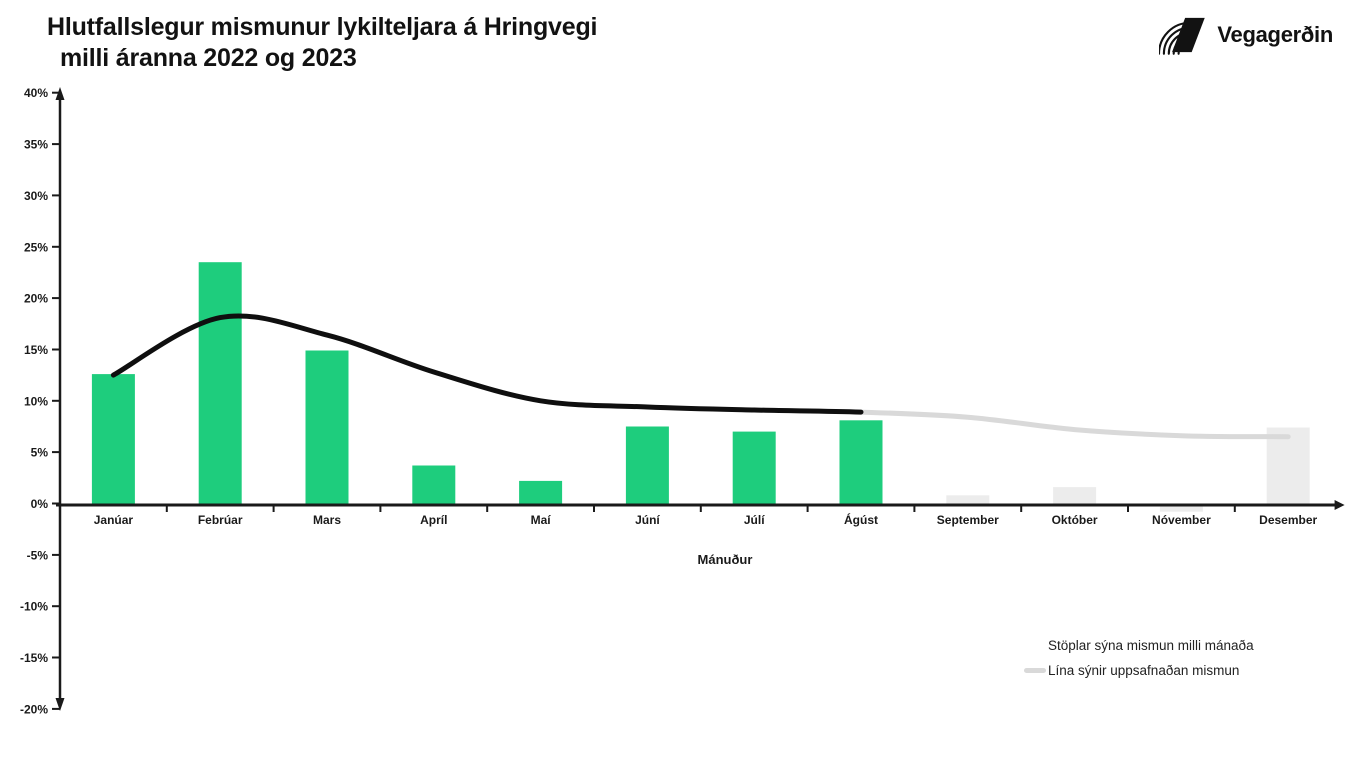 Image resolution: width=1351 pixels, height=762 pixels. What do you see at coordinates (1288, 520) in the screenshot?
I see `x-axis-month-label: Desember` at bounding box center [1288, 520].